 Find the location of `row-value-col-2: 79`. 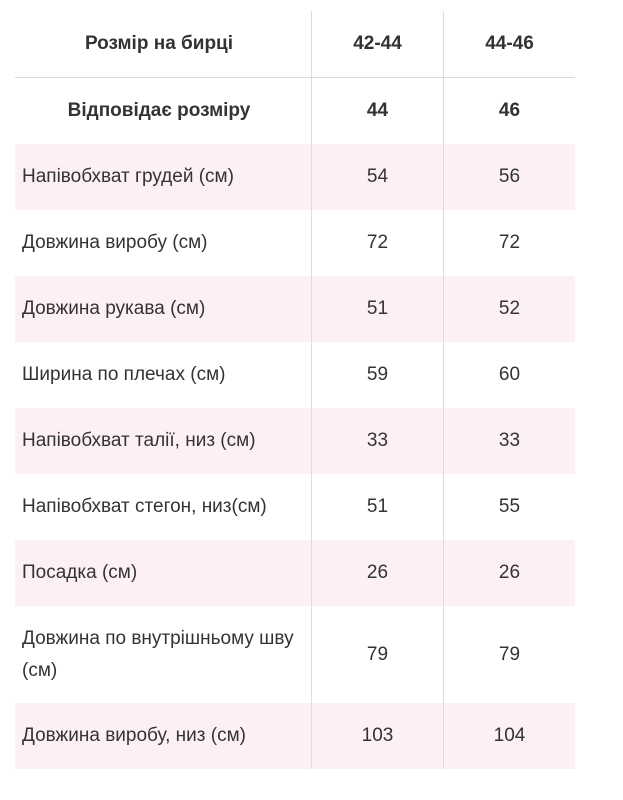

row-value-col-2: 79 is located at coordinates (509, 654).